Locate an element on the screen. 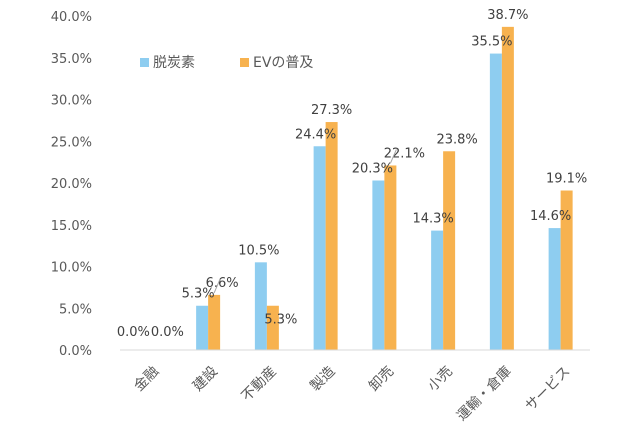 The height and width of the screenshot is (430, 630). data-label: 6.6% is located at coordinates (222, 283).